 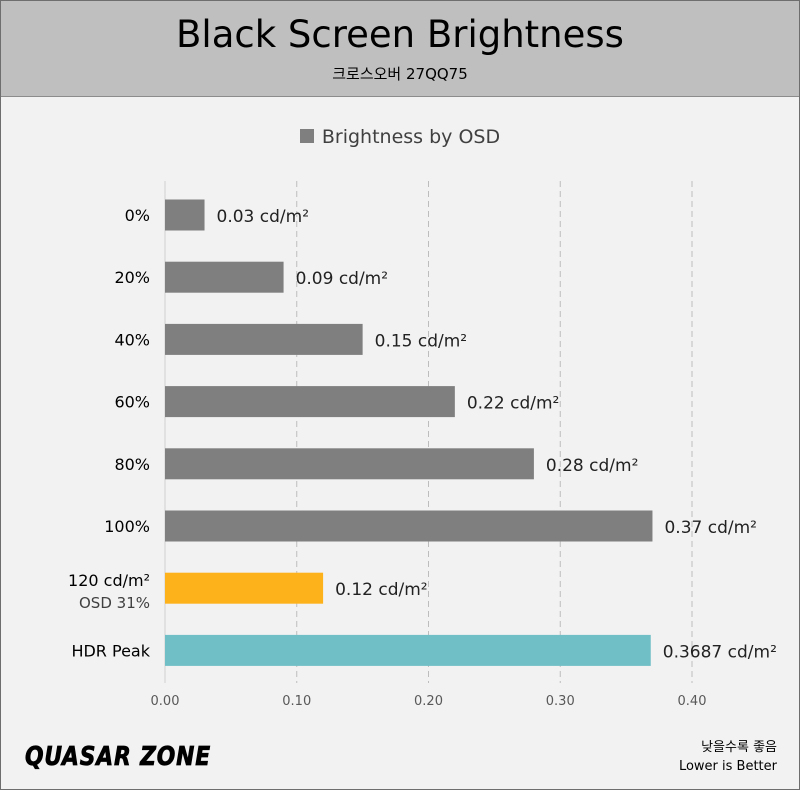 I want to click on value-label: 0.22 cd/m², so click(x=513, y=404).